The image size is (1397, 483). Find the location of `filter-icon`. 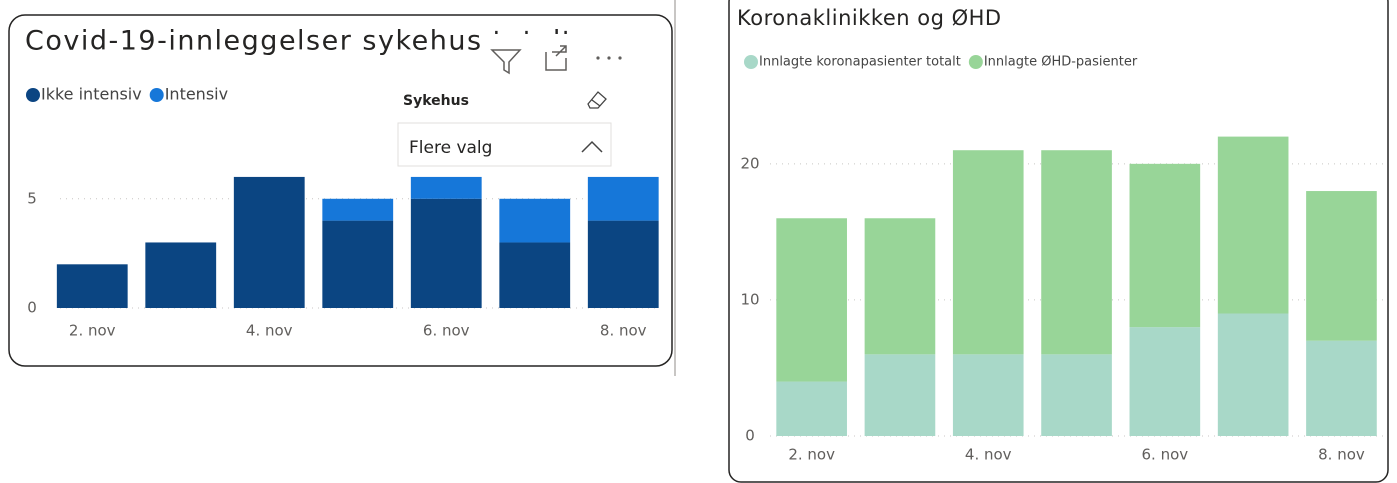

filter-icon is located at coordinates (506, 62).